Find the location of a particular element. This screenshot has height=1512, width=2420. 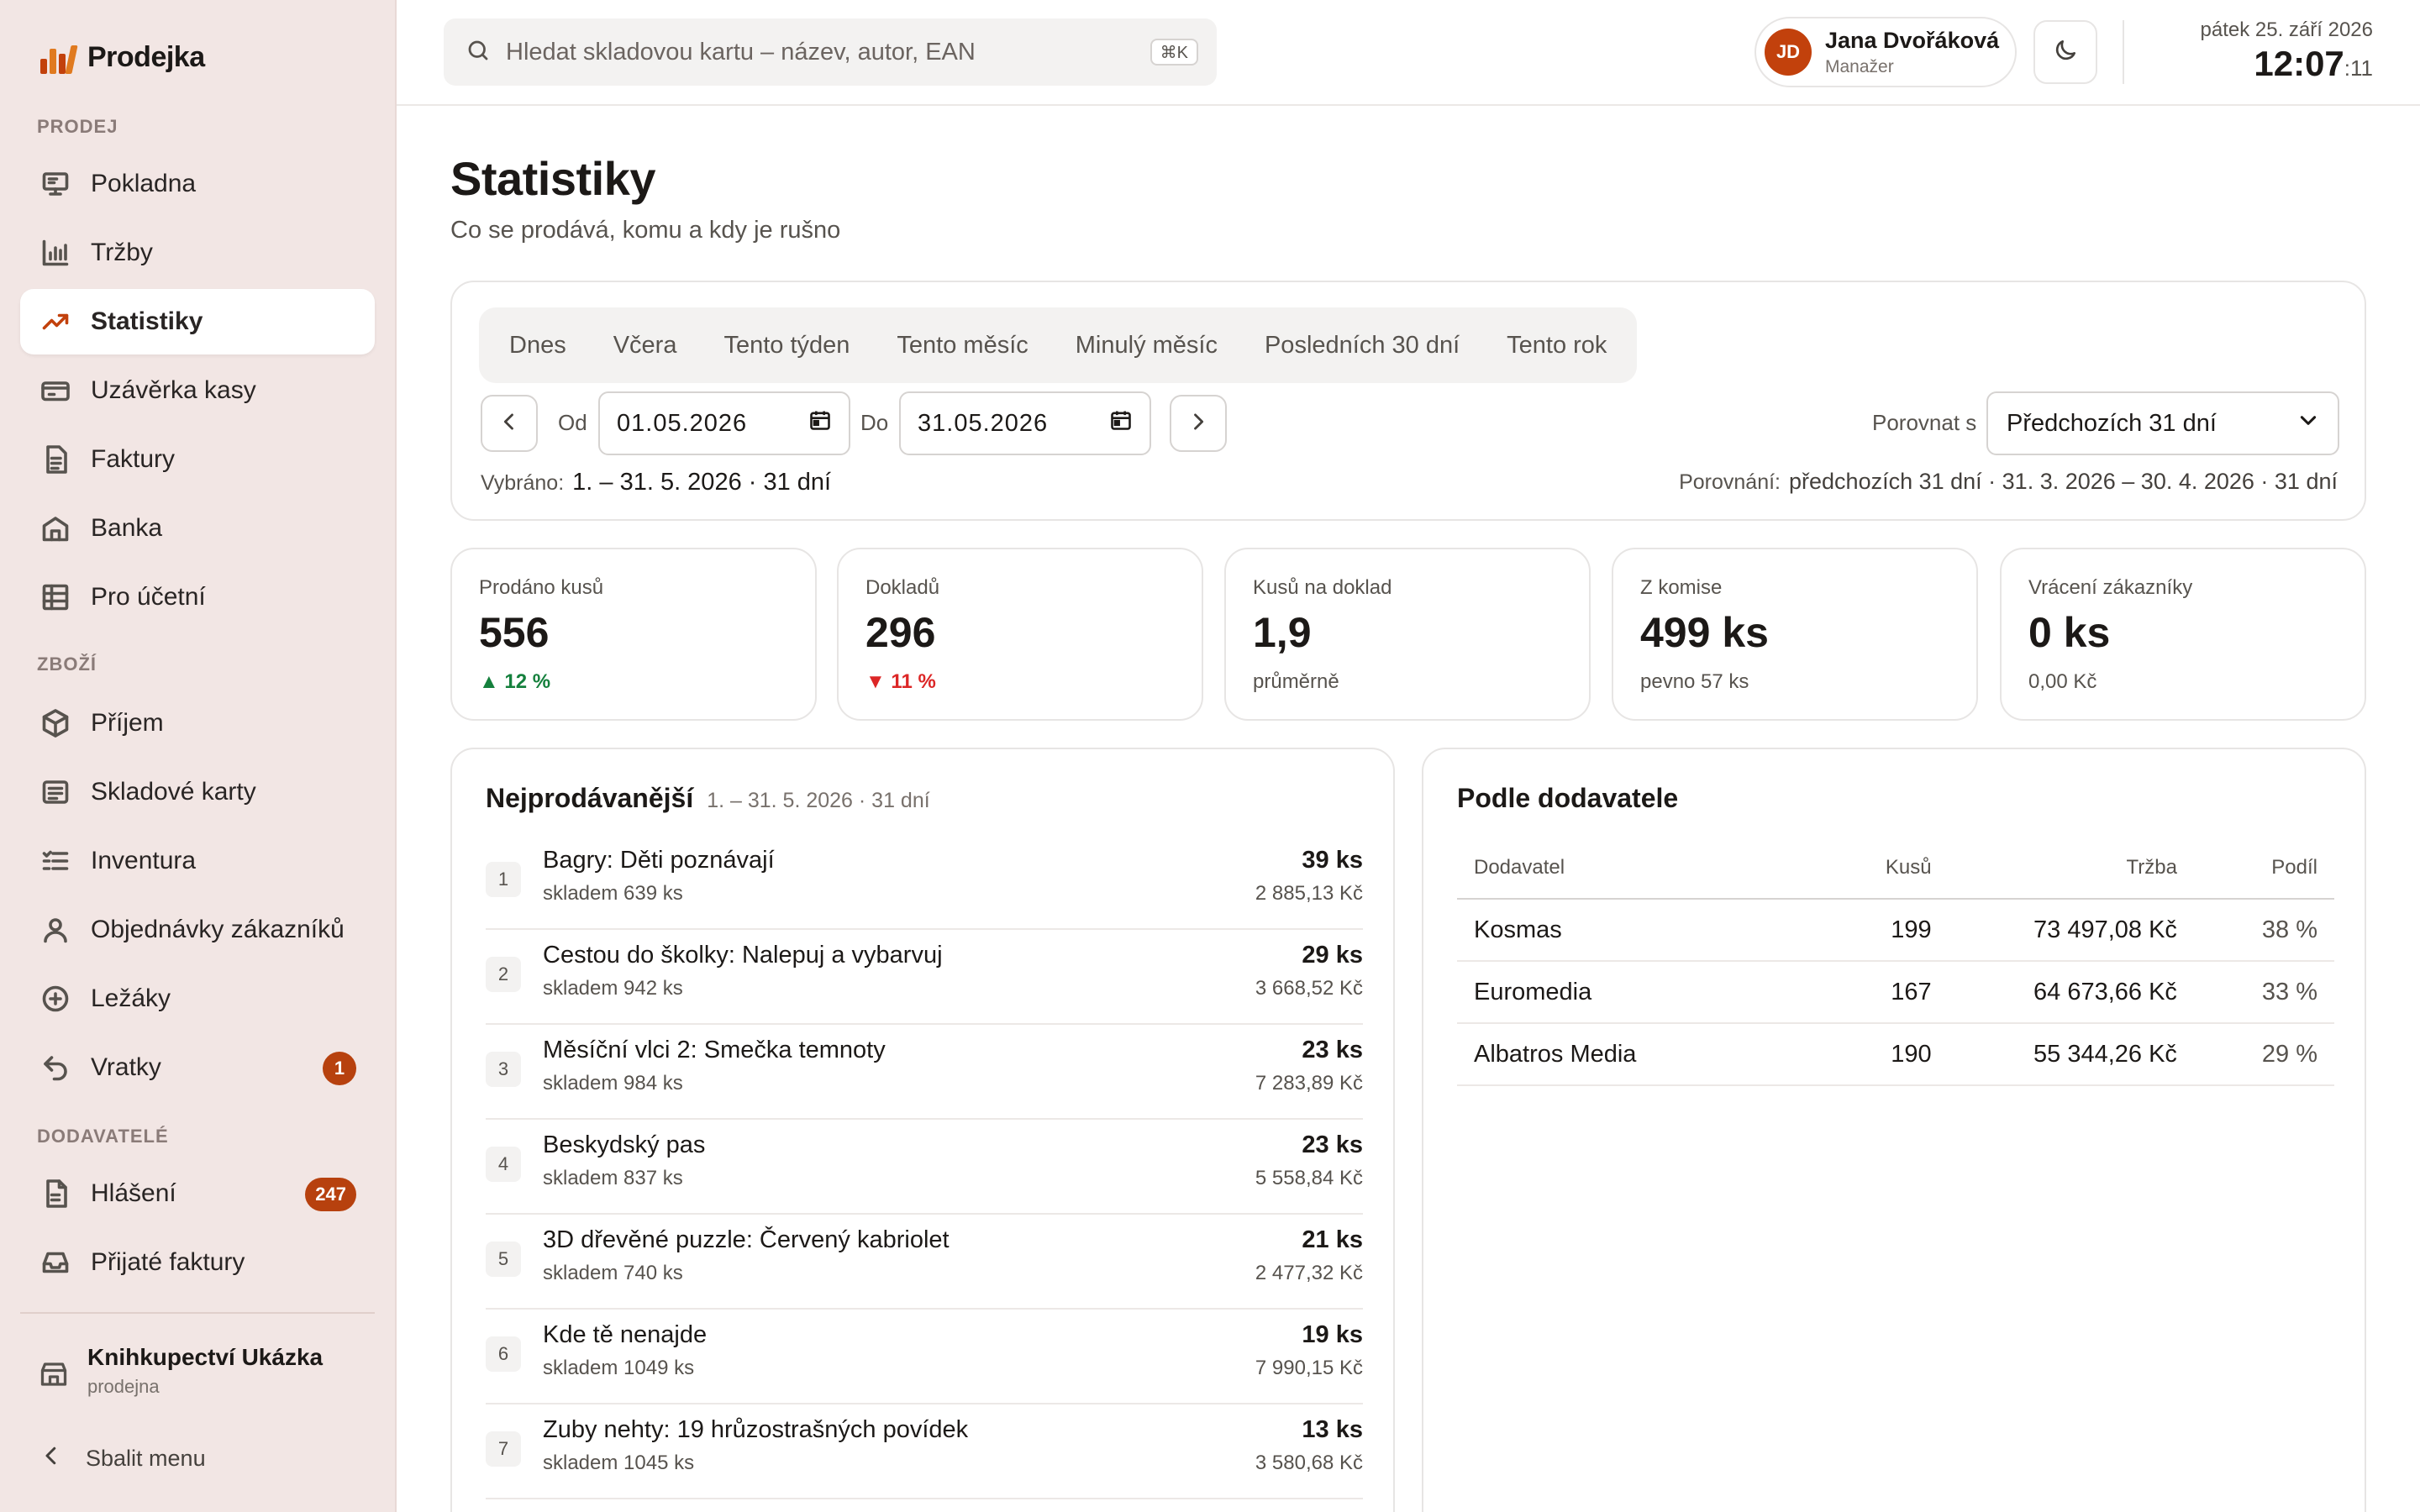

preset-tento-rok: Tento rok is located at coordinates (1557, 345).